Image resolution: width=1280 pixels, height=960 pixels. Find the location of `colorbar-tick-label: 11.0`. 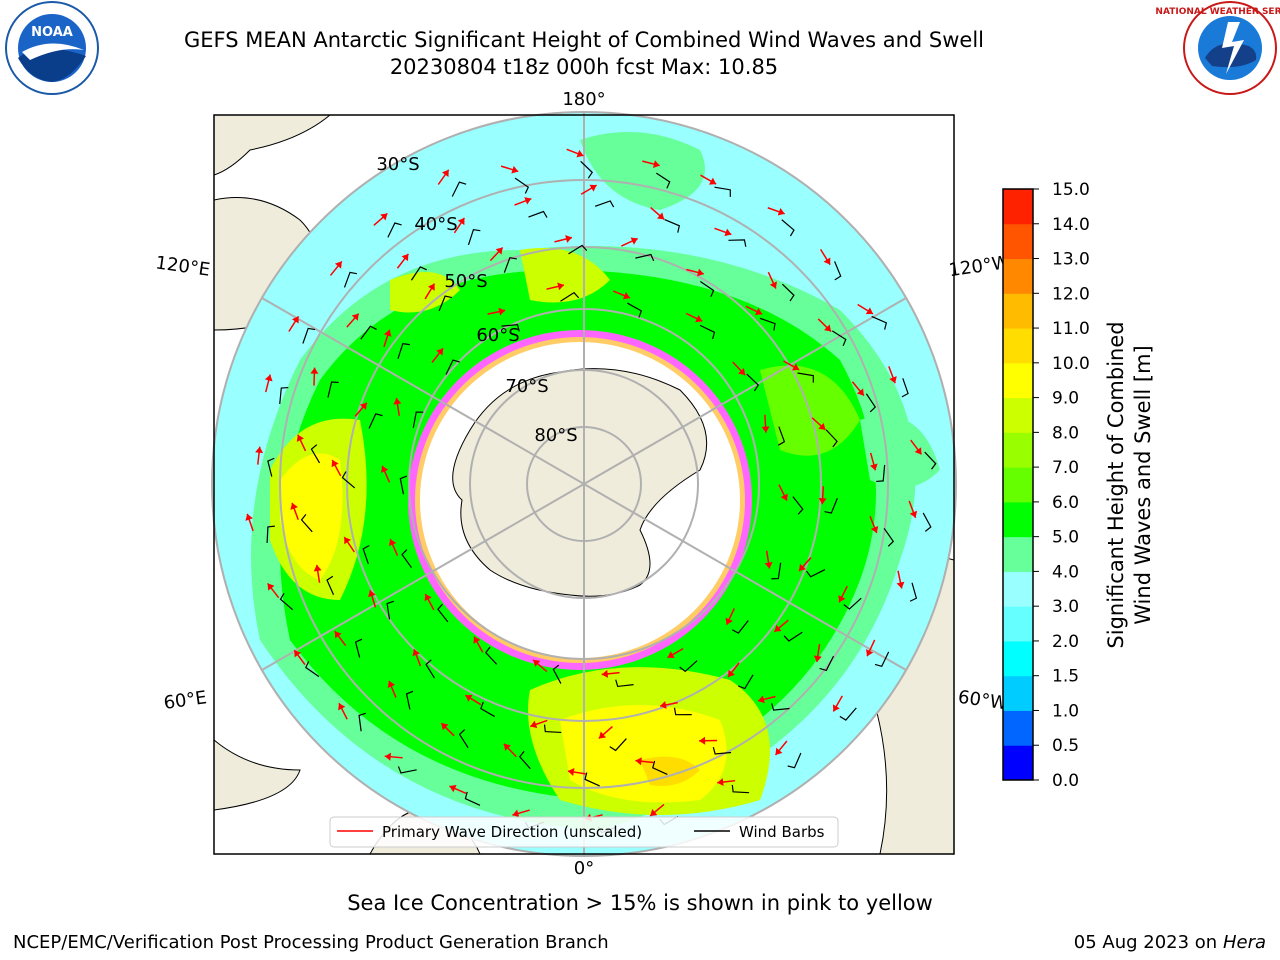

colorbar-tick-label: 11.0 is located at coordinates (1071, 329).